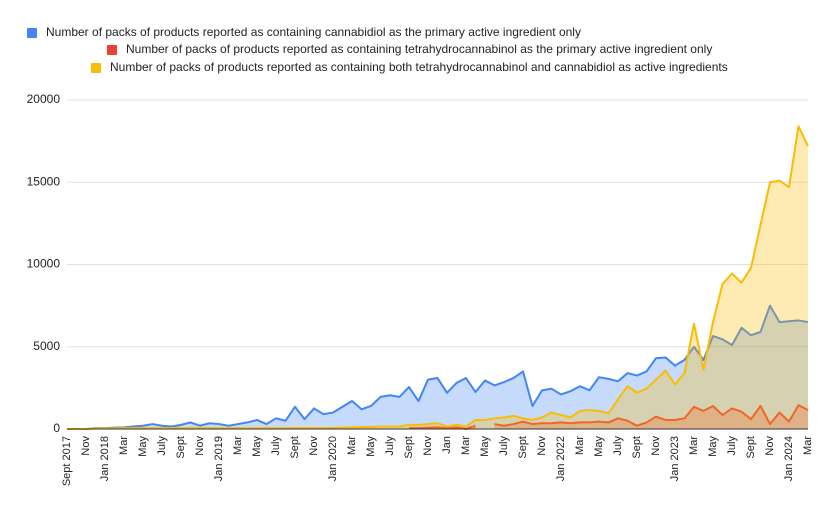 The image size is (835, 517). What do you see at coordinates (447, 445) in the screenshot?
I see `x-tick-label: Jan` at bounding box center [447, 445].